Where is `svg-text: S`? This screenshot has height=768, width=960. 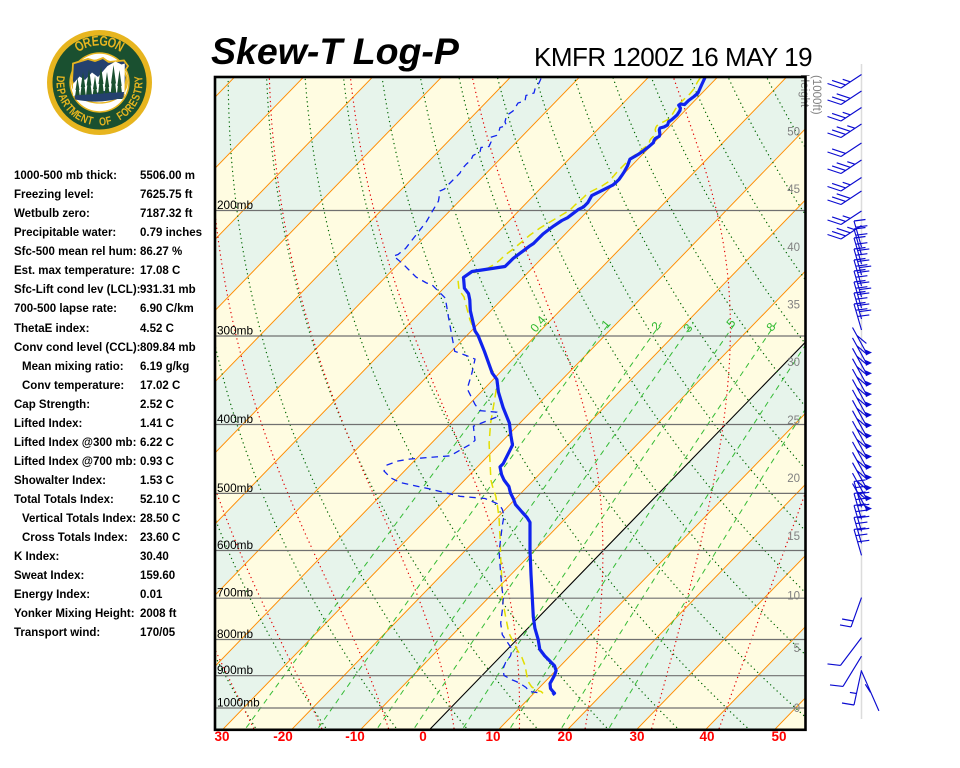 svg-text: S is located at coordinates (137, 97).